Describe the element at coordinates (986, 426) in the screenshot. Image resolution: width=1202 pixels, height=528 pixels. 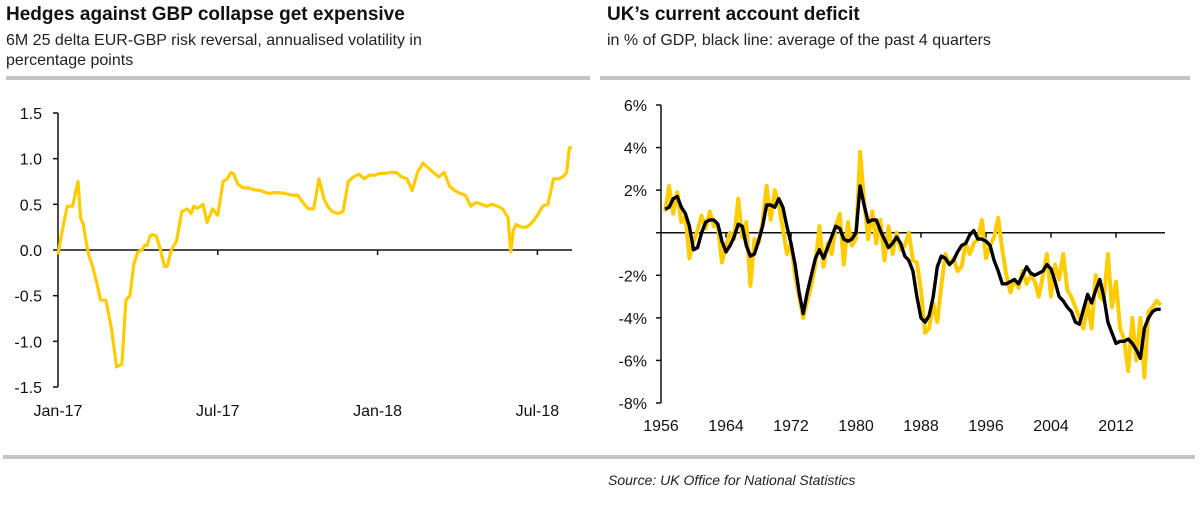
I see `right-x-tick-label: 1996` at that location.